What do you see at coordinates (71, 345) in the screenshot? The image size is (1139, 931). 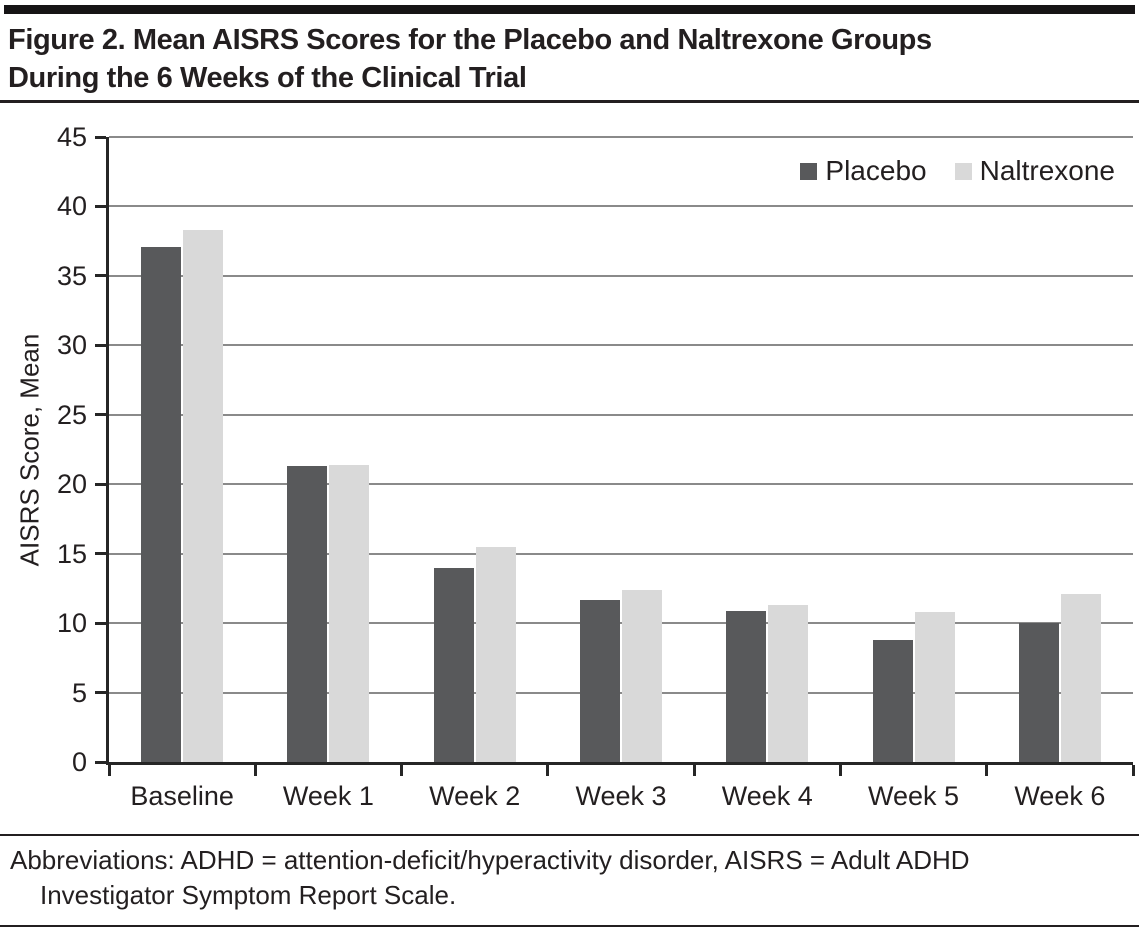 I see `y-axis-tick-label-30: 30` at bounding box center [71, 345].